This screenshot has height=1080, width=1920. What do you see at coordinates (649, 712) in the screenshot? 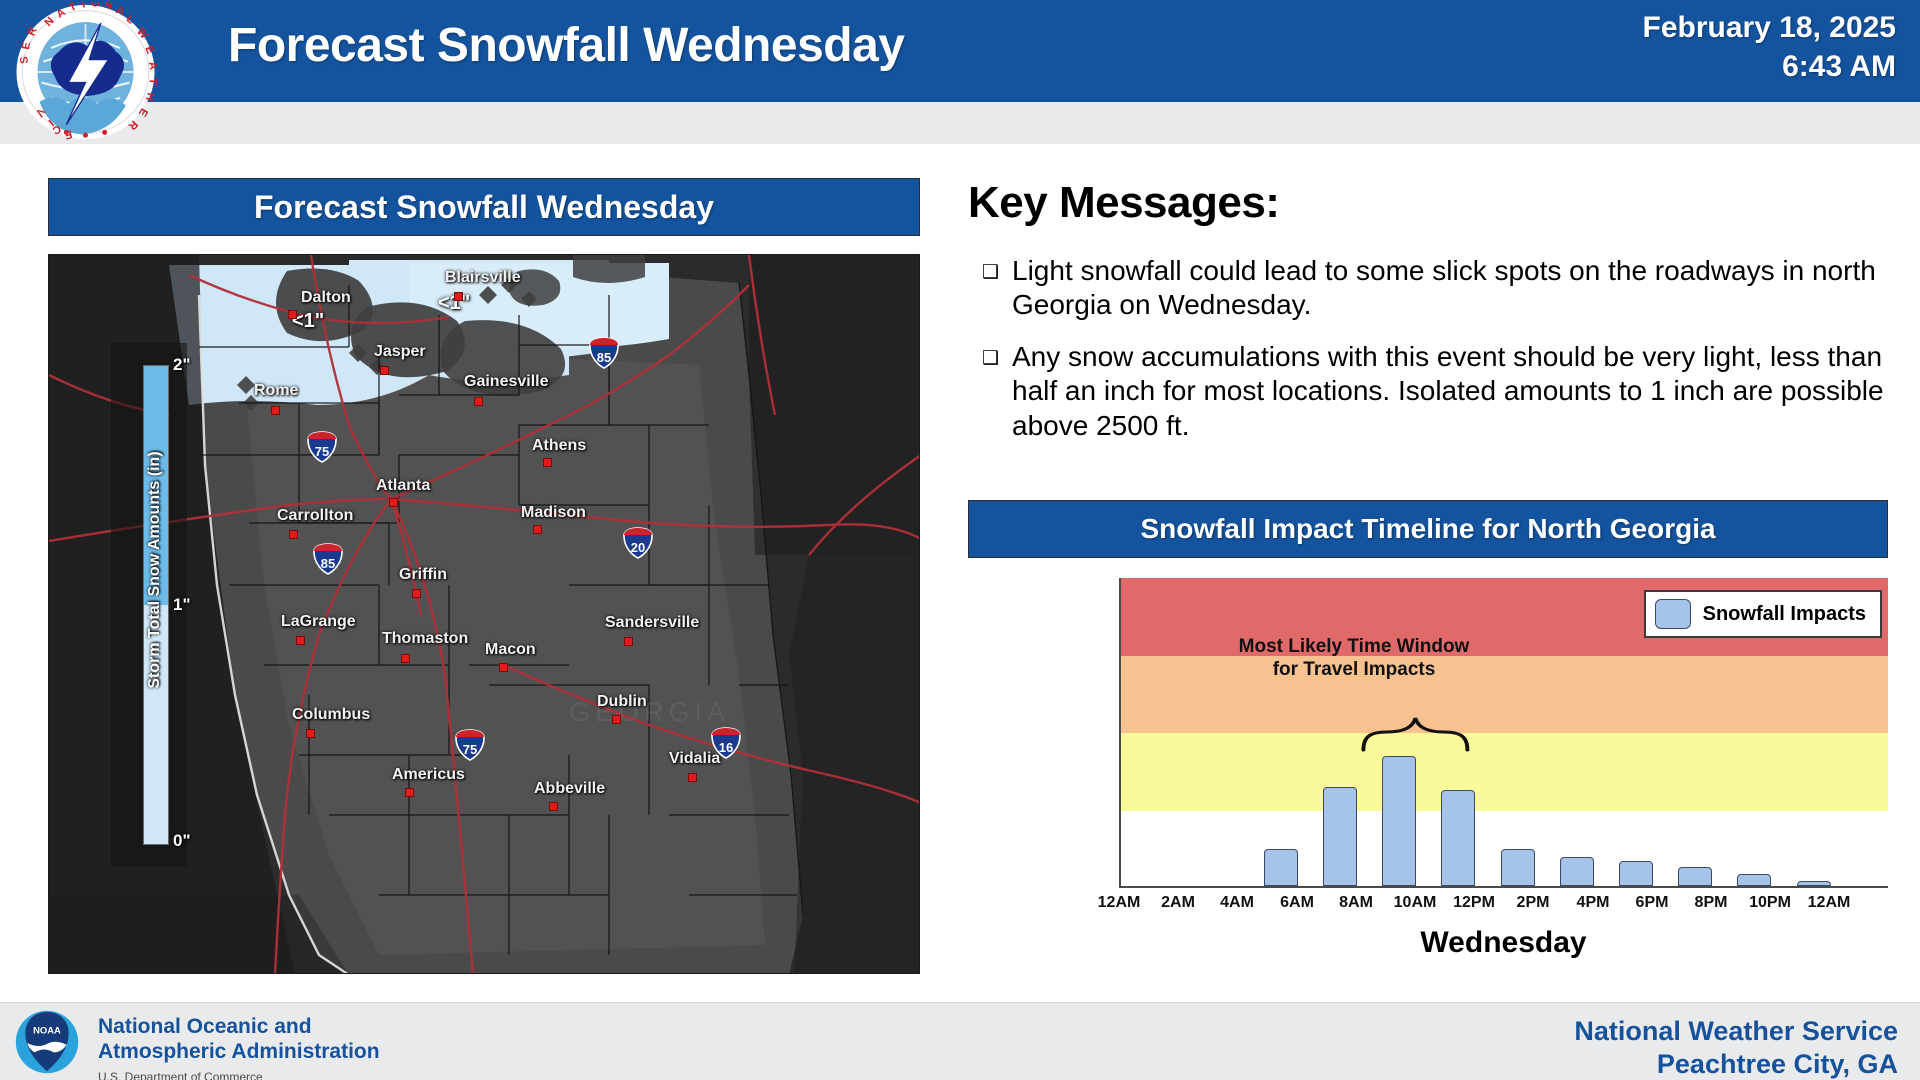
I see `svg-text: GEORGIA` at bounding box center [649, 712].